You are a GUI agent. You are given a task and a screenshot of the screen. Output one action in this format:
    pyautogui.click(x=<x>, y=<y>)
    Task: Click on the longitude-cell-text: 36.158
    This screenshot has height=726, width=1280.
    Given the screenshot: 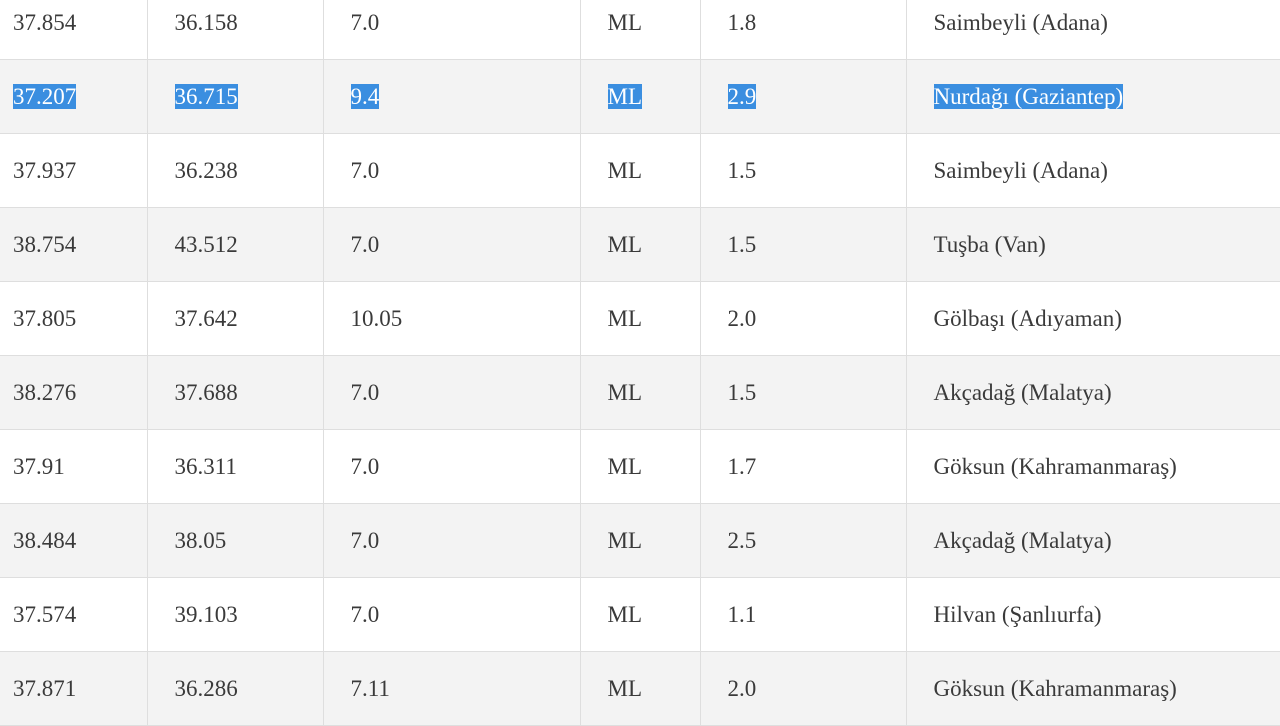 What is the action you would take?
    pyautogui.click(x=206, y=22)
    